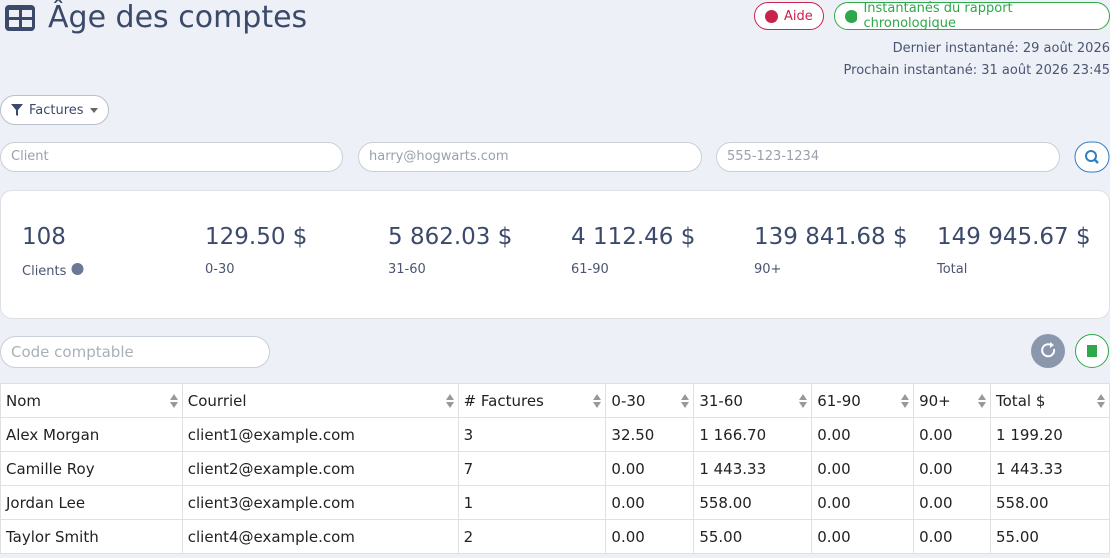 Image resolution: width=1110 pixels, height=558 pixels. I want to click on summary-label: 61-90, so click(590, 269).